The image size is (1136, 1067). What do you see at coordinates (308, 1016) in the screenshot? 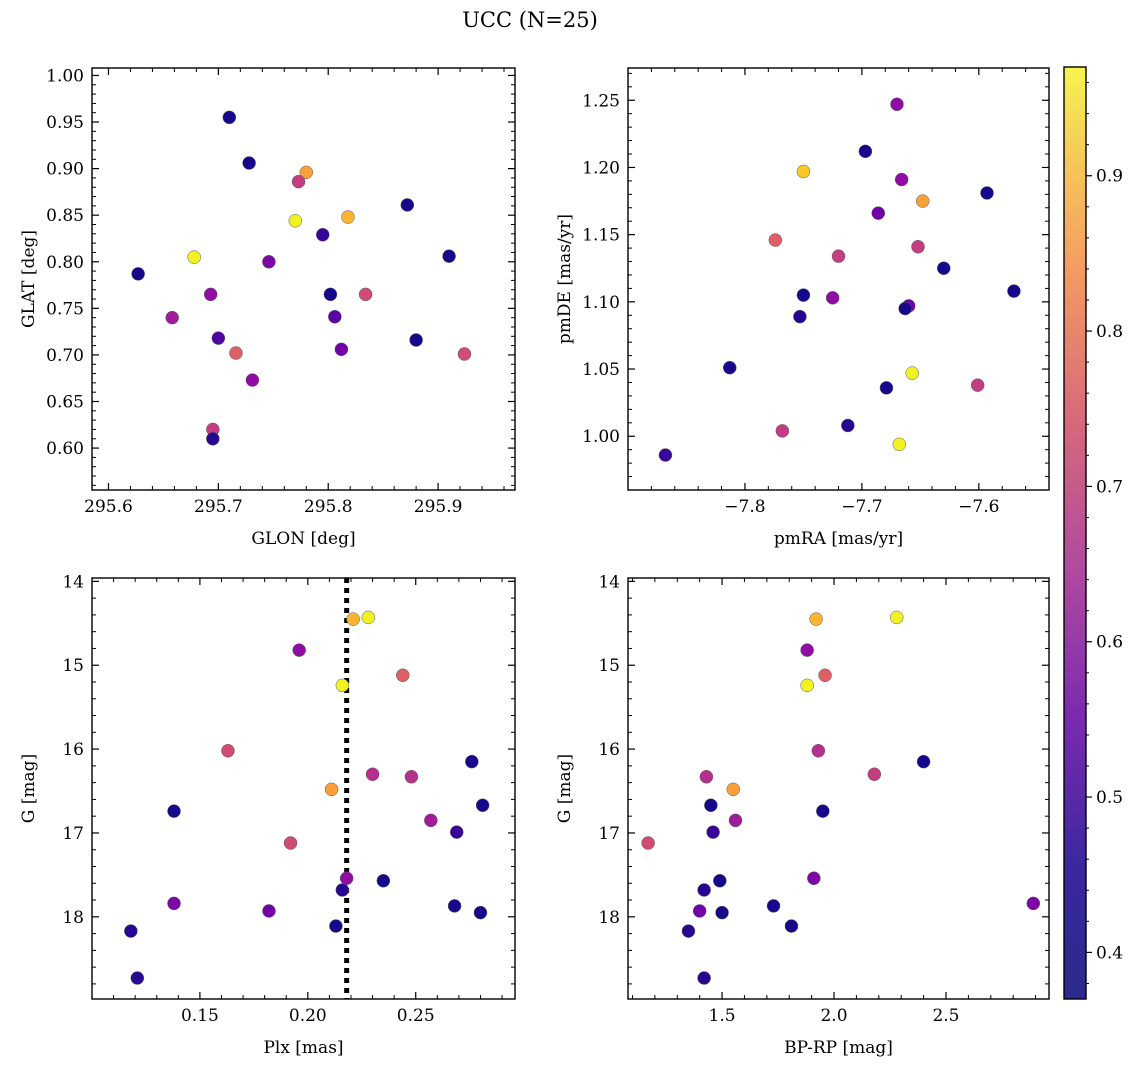
I see `x-tick-label: 0.20` at bounding box center [308, 1016].